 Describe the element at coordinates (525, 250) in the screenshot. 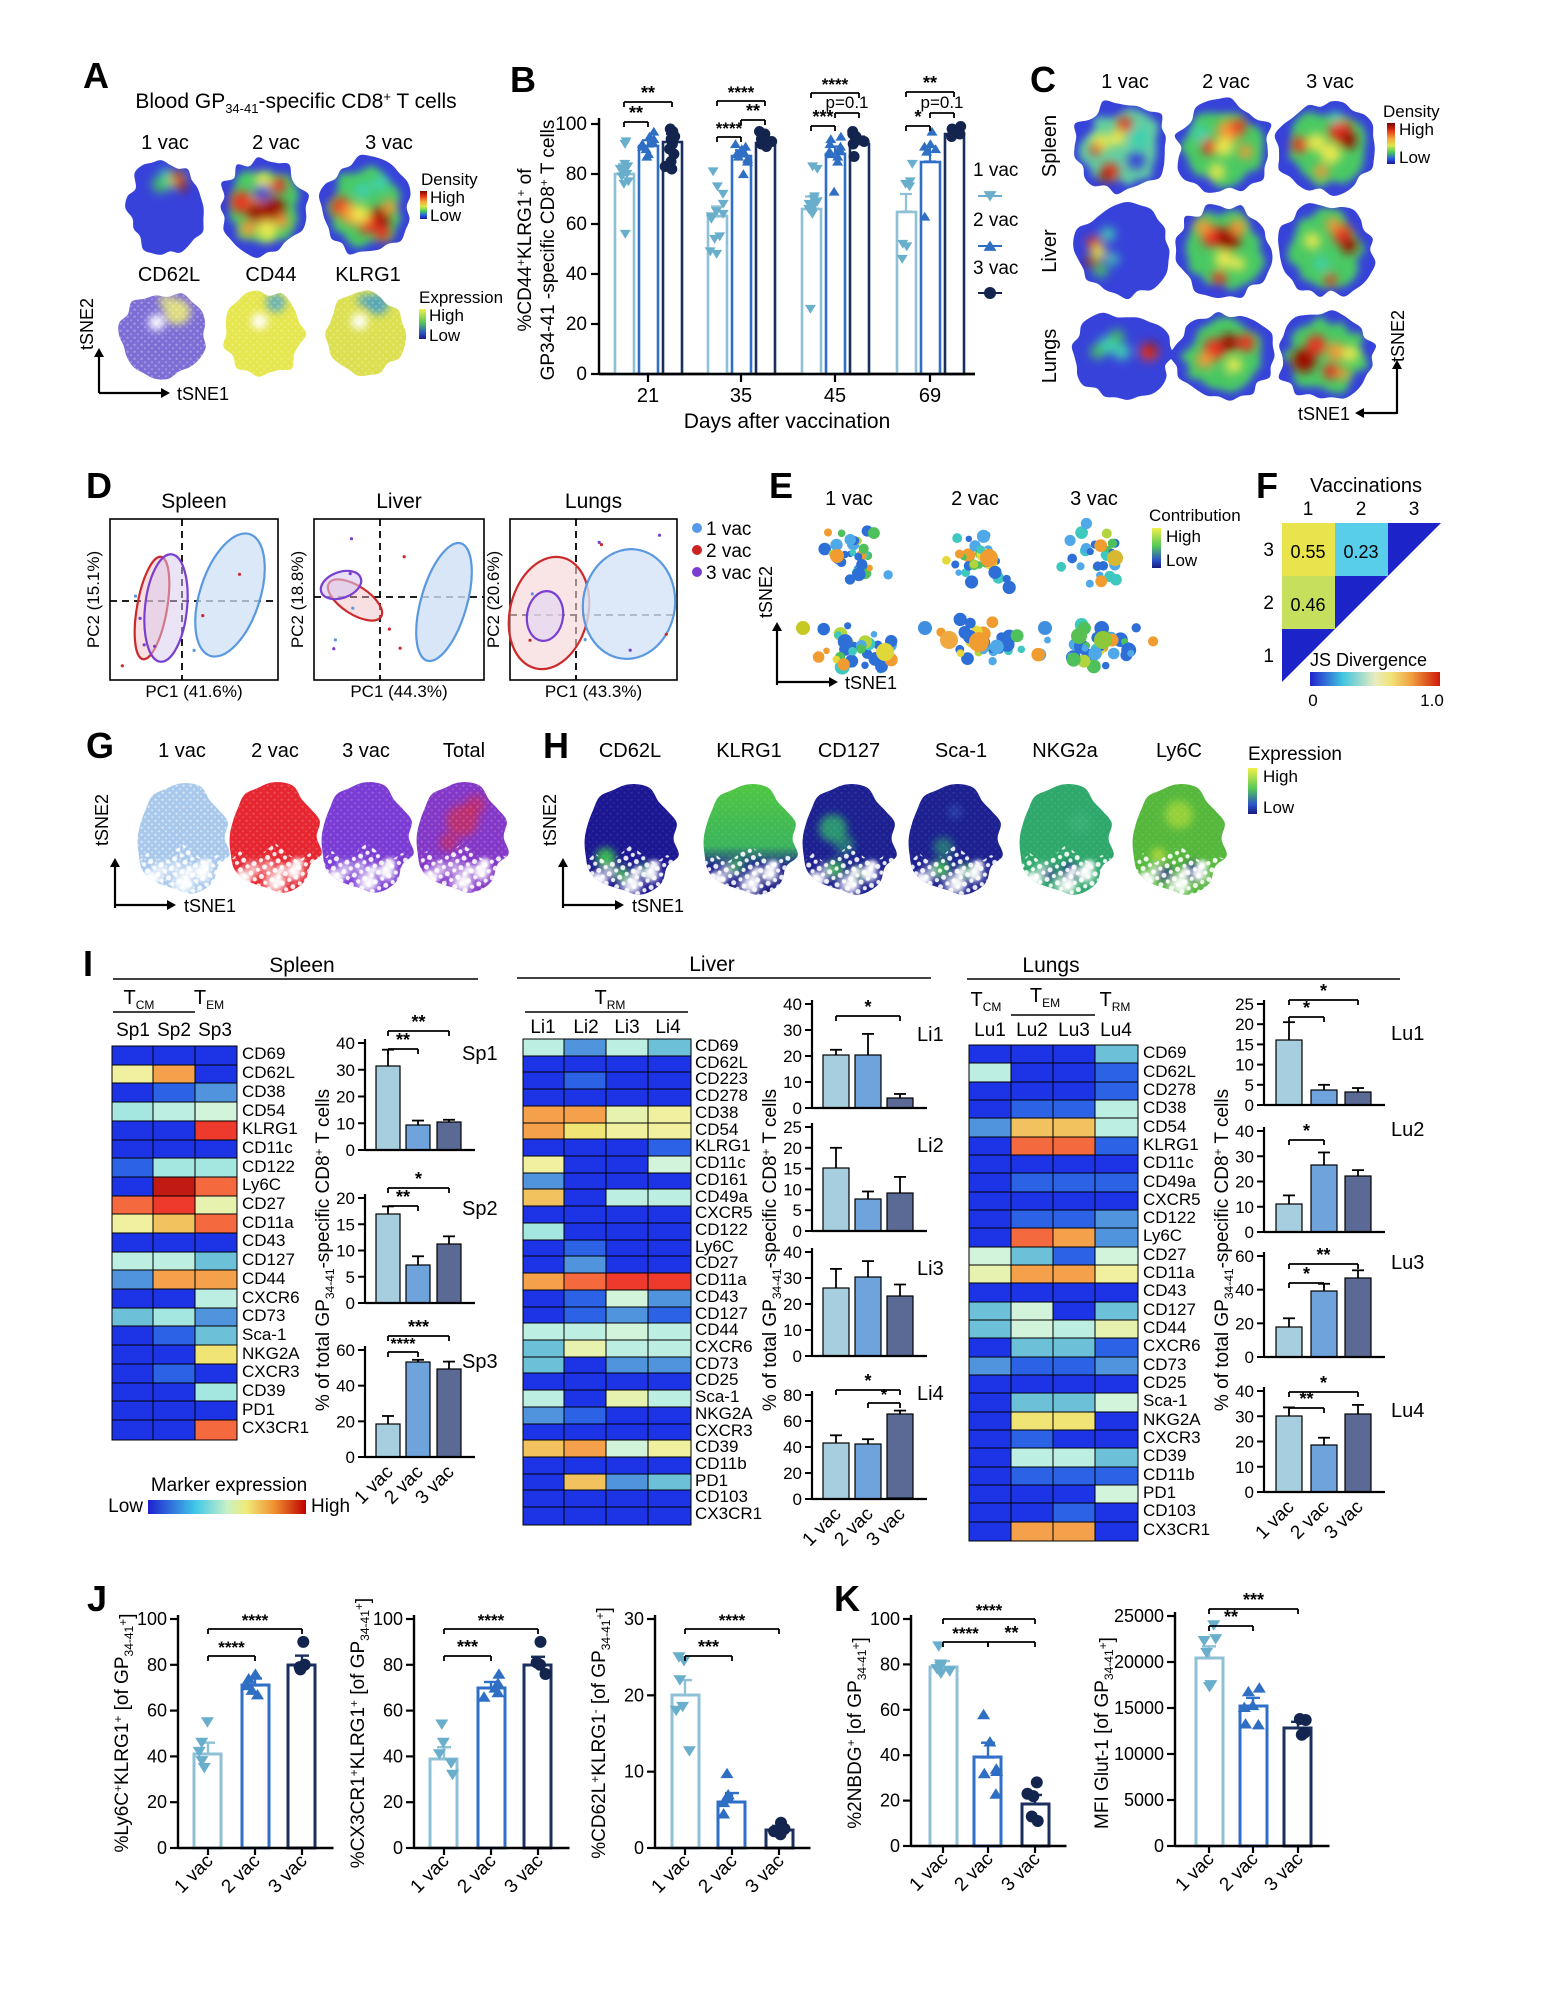

I see `svg-text: %CD44+KLRG1+ of` at that location.